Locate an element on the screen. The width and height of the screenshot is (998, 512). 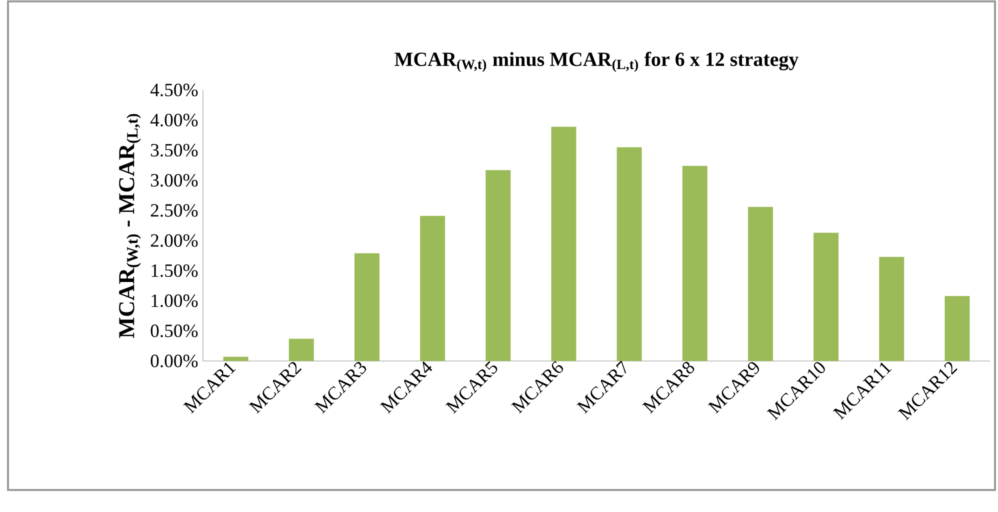
y-axis-title: MCAR$_{(W,t)}$ - MCAR$_{(L,t)}$ is located at coordinates (130, 226).